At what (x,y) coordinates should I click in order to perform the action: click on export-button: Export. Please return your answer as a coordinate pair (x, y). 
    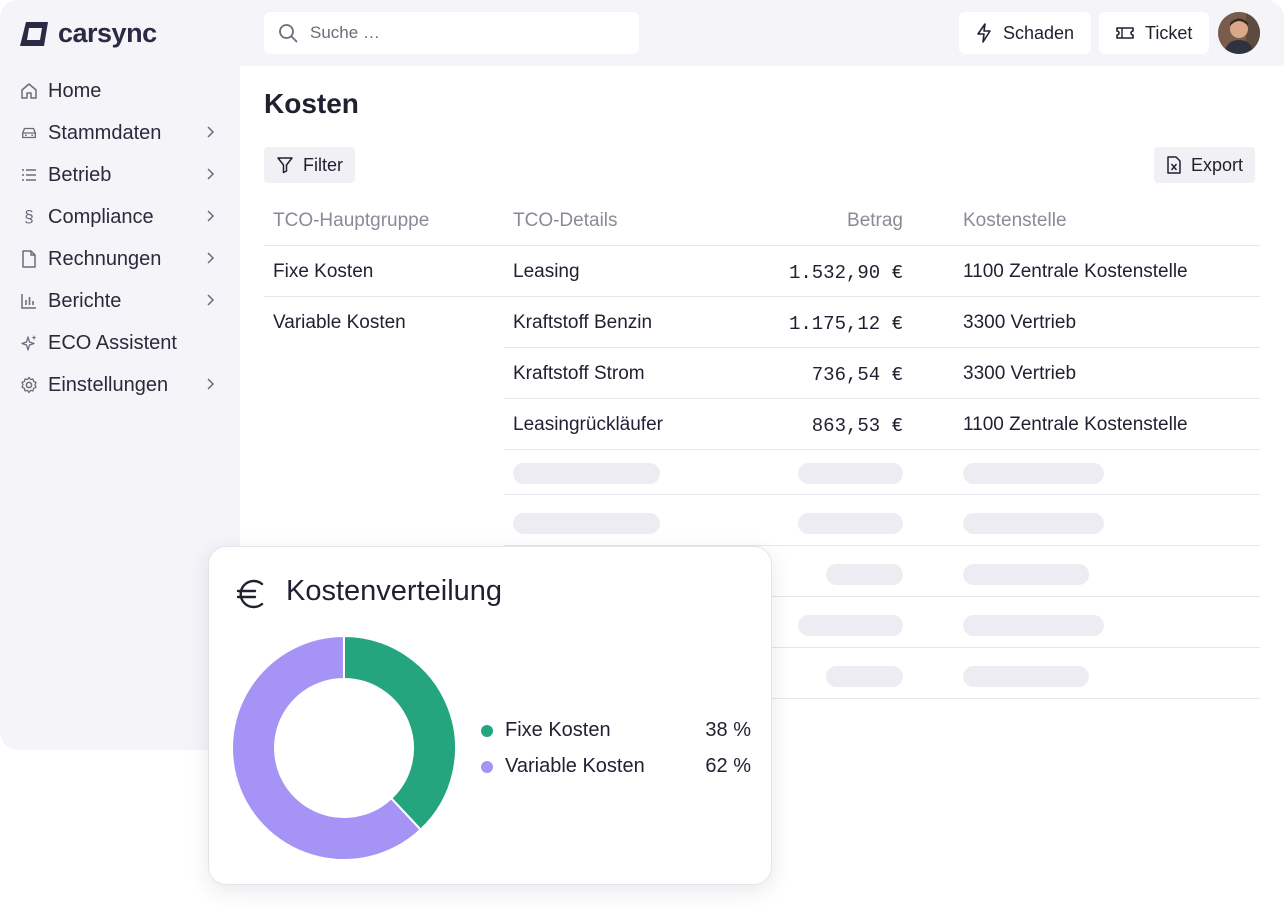
    Looking at the image, I should click on (1205, 165).